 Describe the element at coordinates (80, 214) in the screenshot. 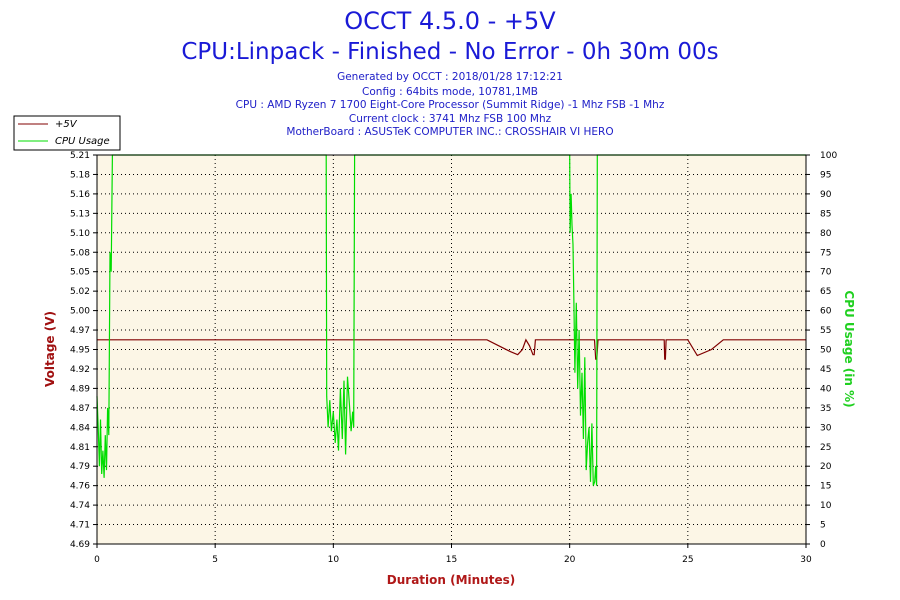

I see `y-tick-label: 5.13` at that location.